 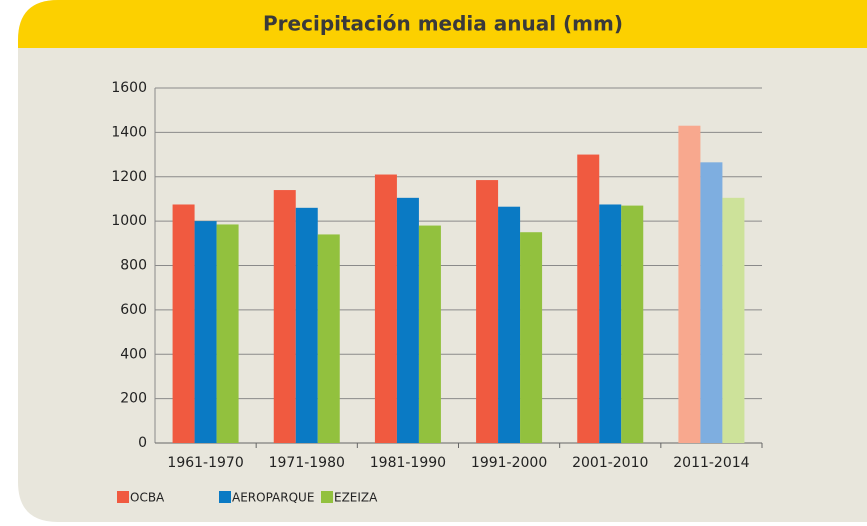 I want to click on y-tick-label: 1400, so click(x=129, y=132).